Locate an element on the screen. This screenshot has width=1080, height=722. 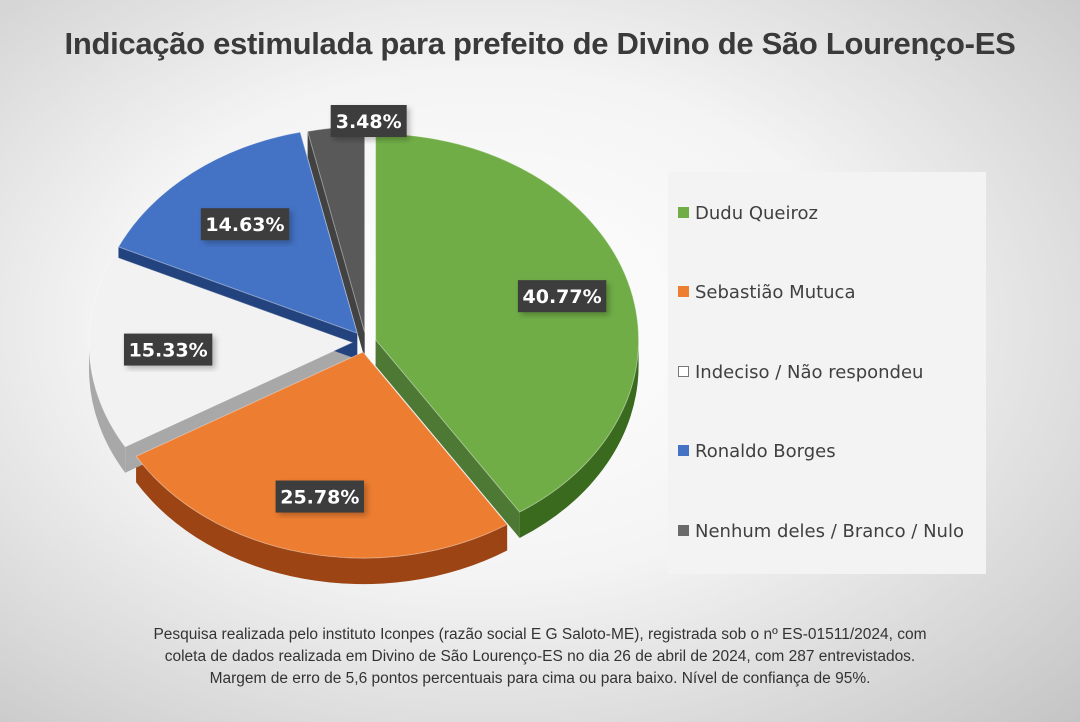
data-label-text: 14.63% is located at coordinates (244, 225).